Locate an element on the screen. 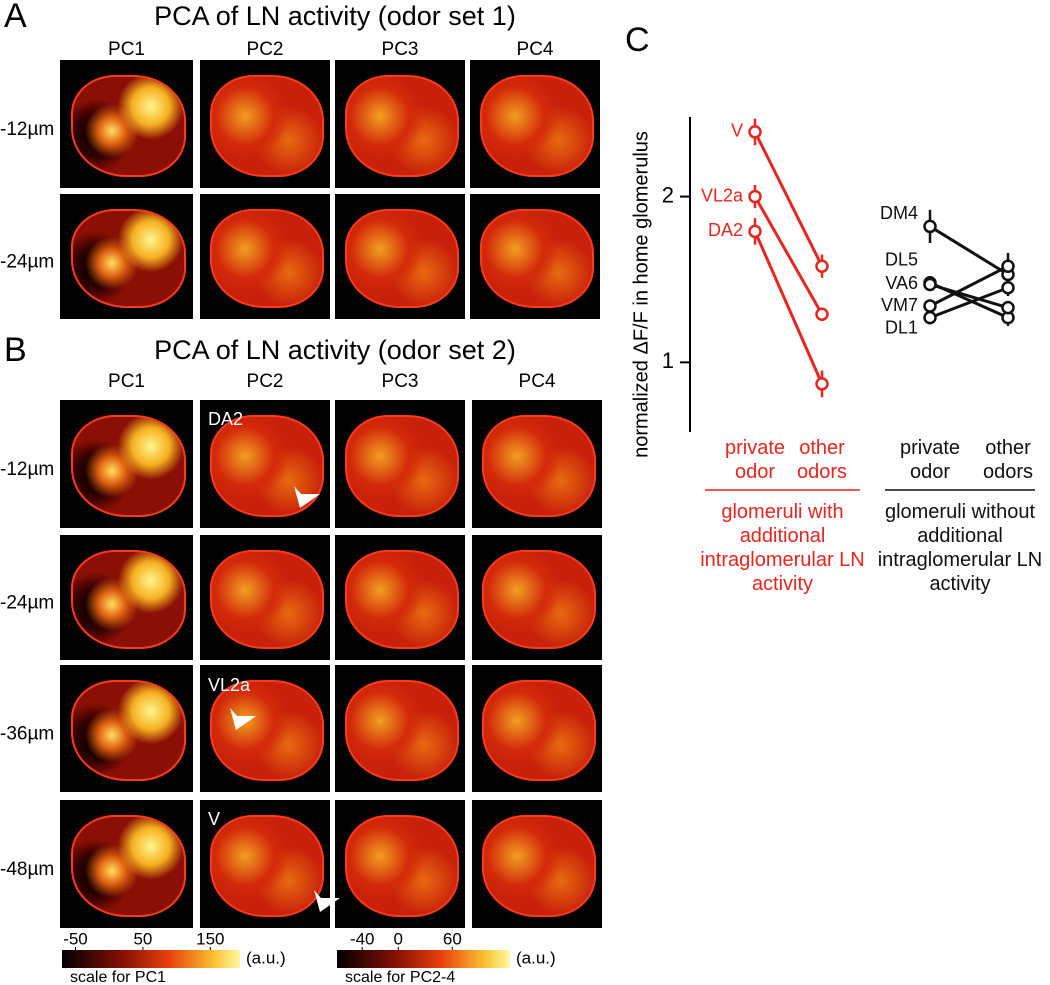 This screenshot has width=1050, height=985. row-label: -36µm is located at coordinates (27, 734).